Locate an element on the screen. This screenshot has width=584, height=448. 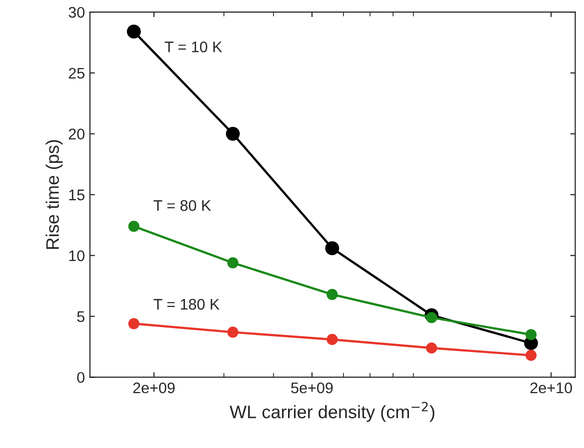
y-tick-label: 10 is located at coordinates (76, 256).